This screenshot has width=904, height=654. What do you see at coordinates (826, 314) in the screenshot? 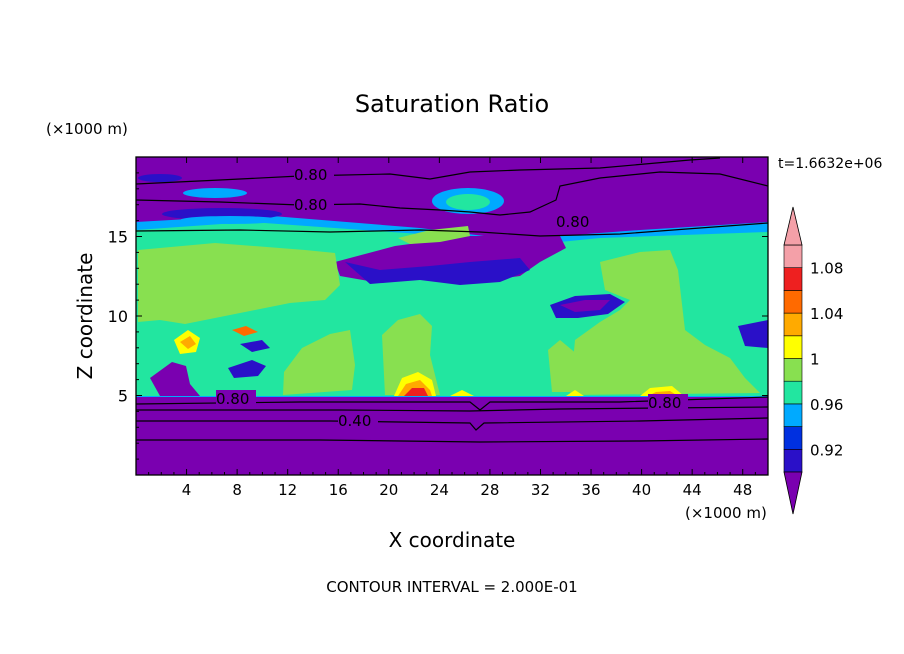
I see `colorbar-label-3: 1.04` at bounding box center [826, 314].